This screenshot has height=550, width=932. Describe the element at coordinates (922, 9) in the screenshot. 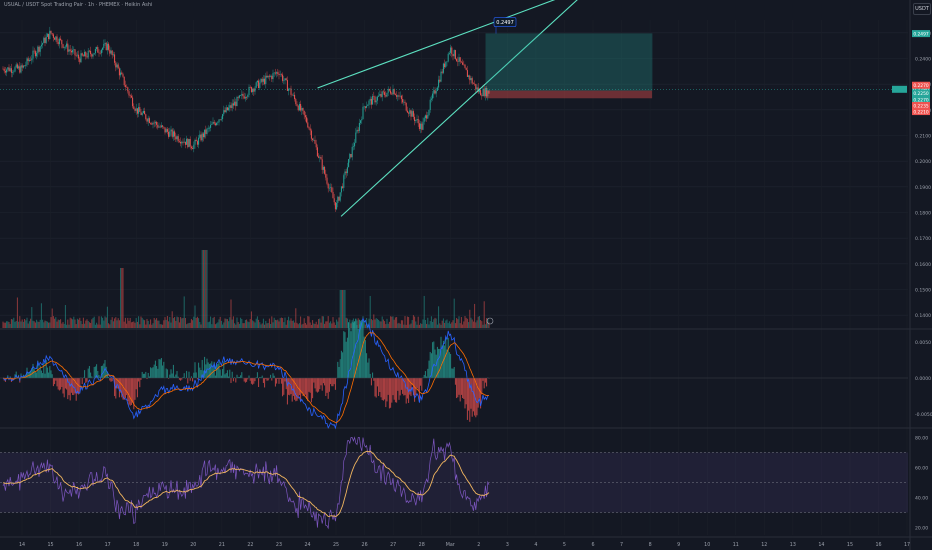

I see `currency-badge: USDT` at that location.